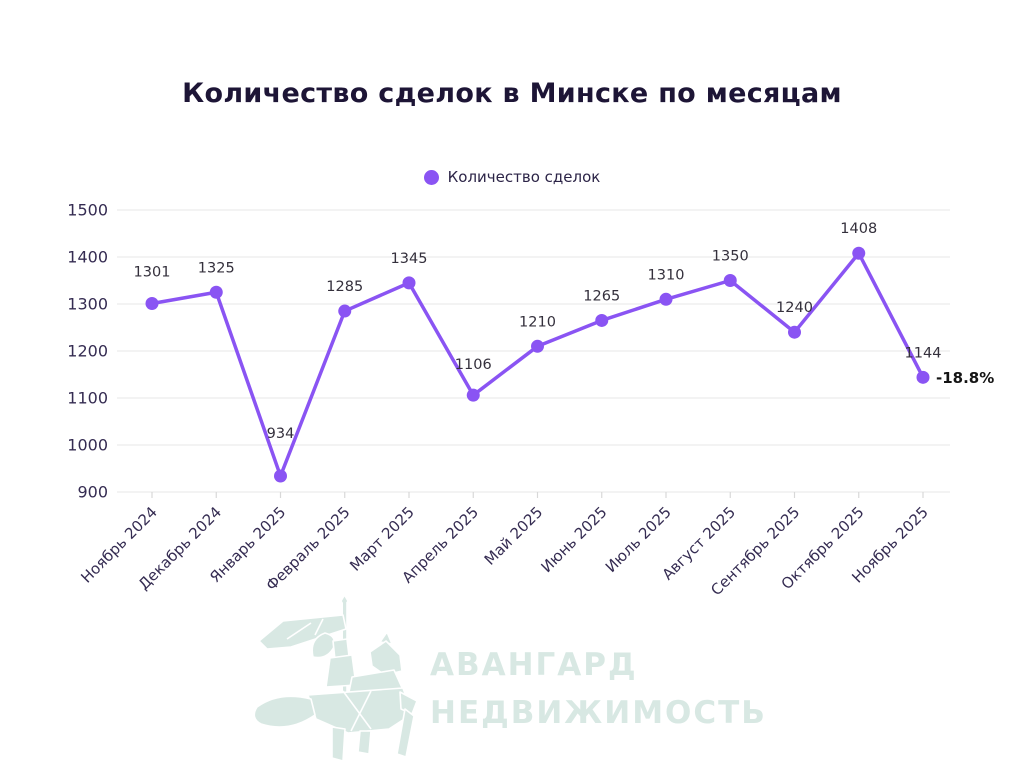  Describe the element at coordinates (965, 378) in the screenshot. I see `percent-change-annotation: -18.8%` at that location.